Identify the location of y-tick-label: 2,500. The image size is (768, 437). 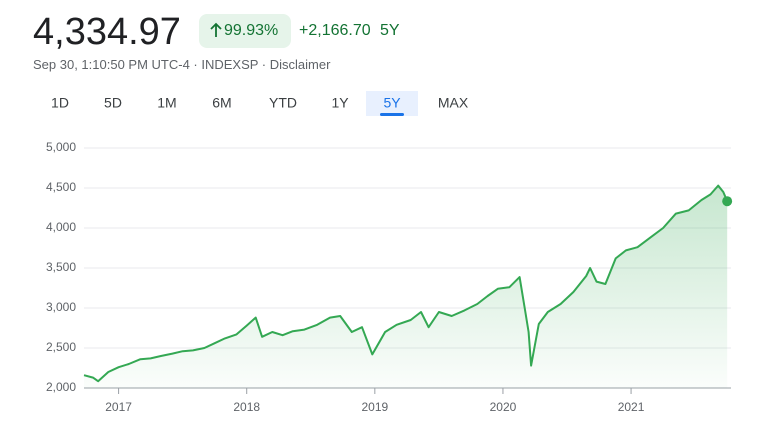
(61, 347).